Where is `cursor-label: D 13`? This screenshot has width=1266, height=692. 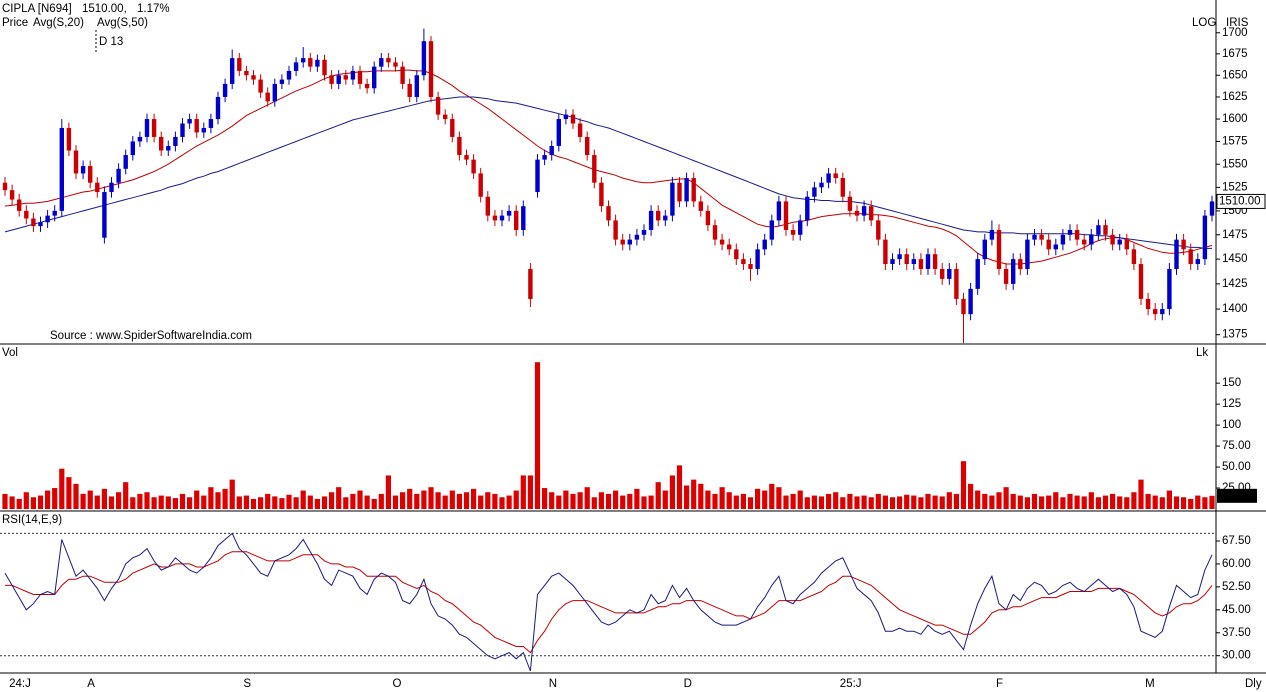 cursor-label: D 13 is located at coordinates (111, 42).